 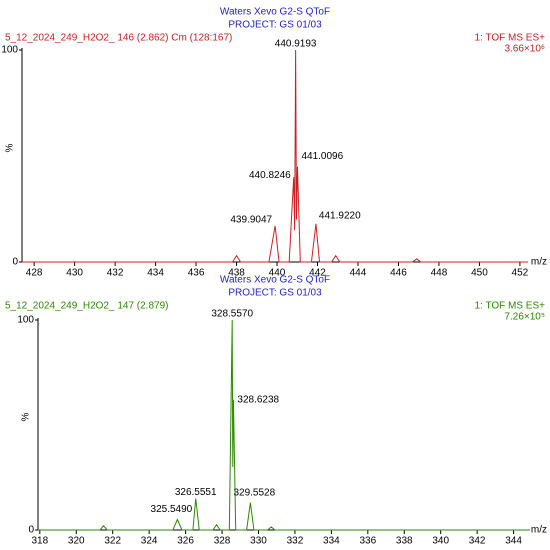 What do you see at coordinates (439, 273) in the screenshot?
I see `x-tick-label: 448` at bounding box center [439, 273].